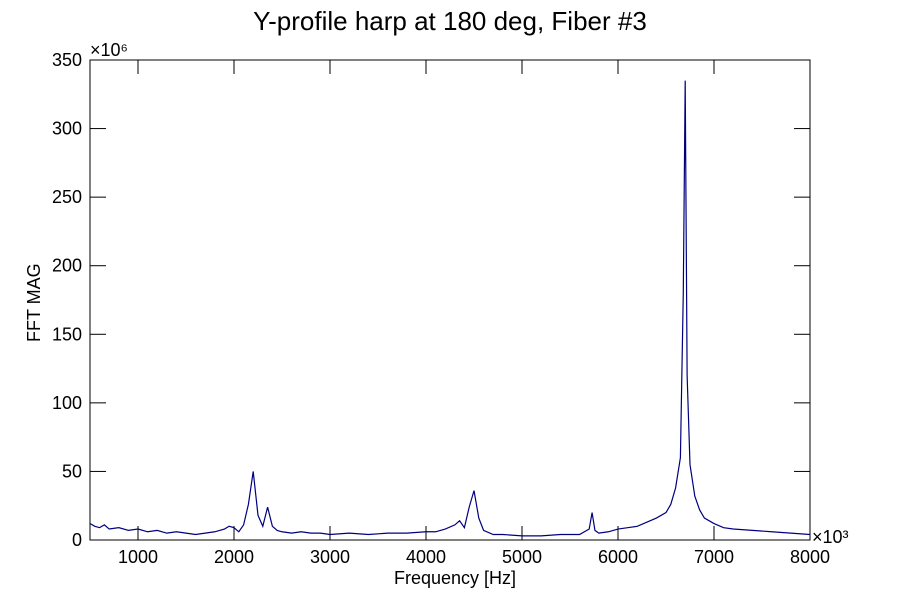  Describe the element at coordinates (810, 557) in the screenshot. I see `x-tick-label: 8000` at that location.